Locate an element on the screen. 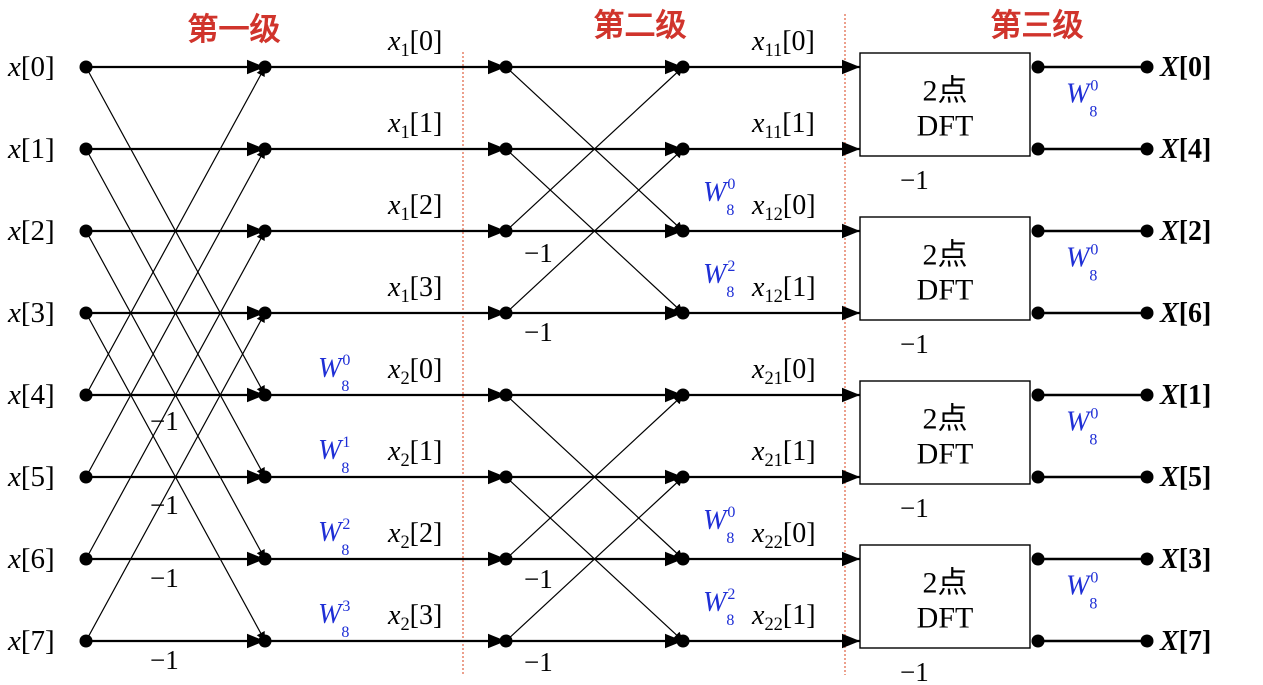 This screenshot has height=685, width=1263. output-label: X[1] is located at coordinates (1185, 395).